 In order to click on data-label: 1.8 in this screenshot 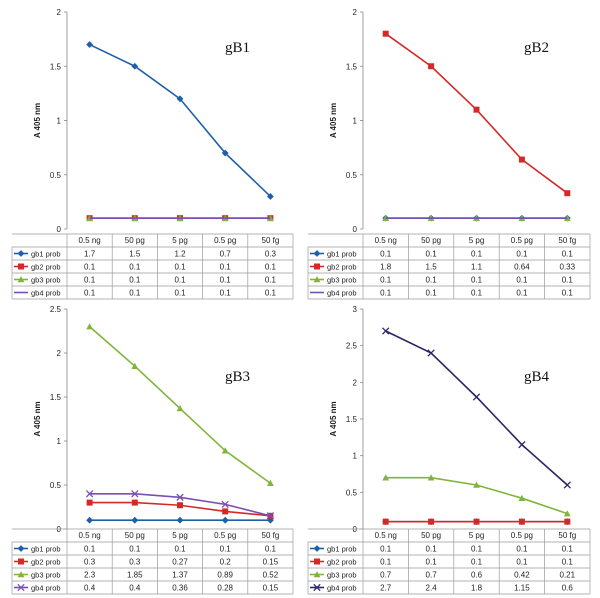, I will do `click(386, 267)`.